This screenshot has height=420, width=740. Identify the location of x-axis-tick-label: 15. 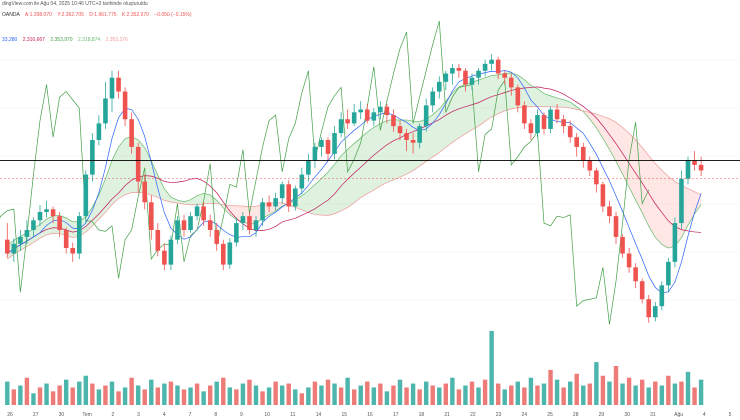
(345, 415).